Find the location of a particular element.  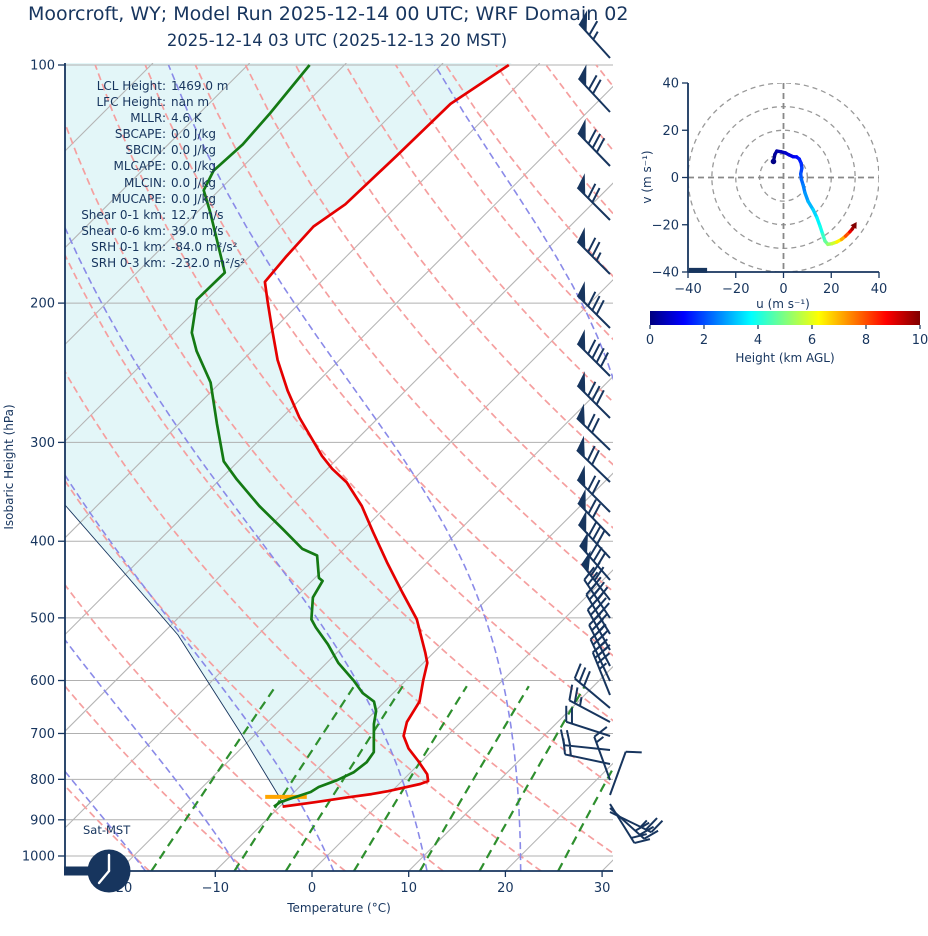

pressure-tick-label: 400 is located at coordinates (42, 542).